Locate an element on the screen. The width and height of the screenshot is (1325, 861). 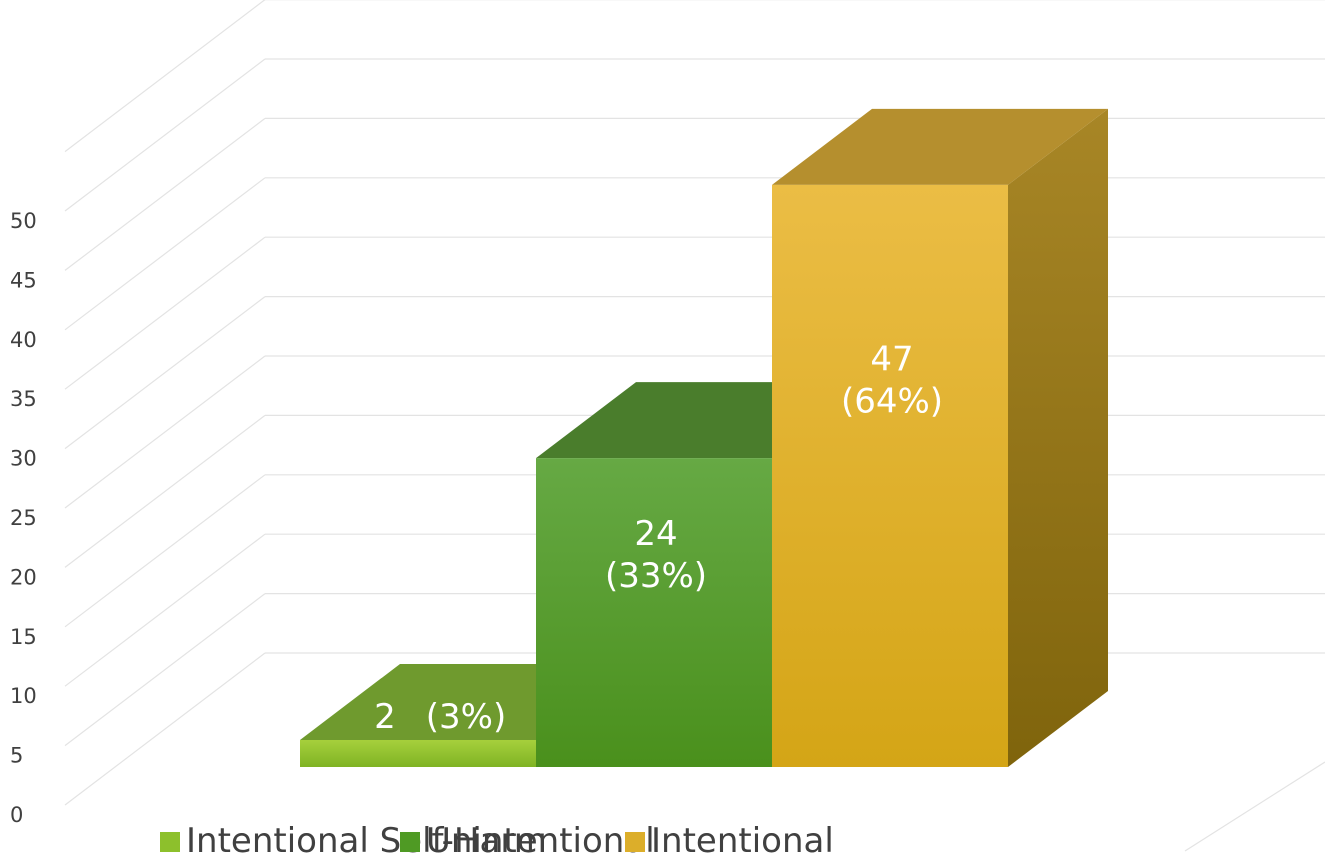
y-tick-label: 25 is located at coordinates (23, 518).